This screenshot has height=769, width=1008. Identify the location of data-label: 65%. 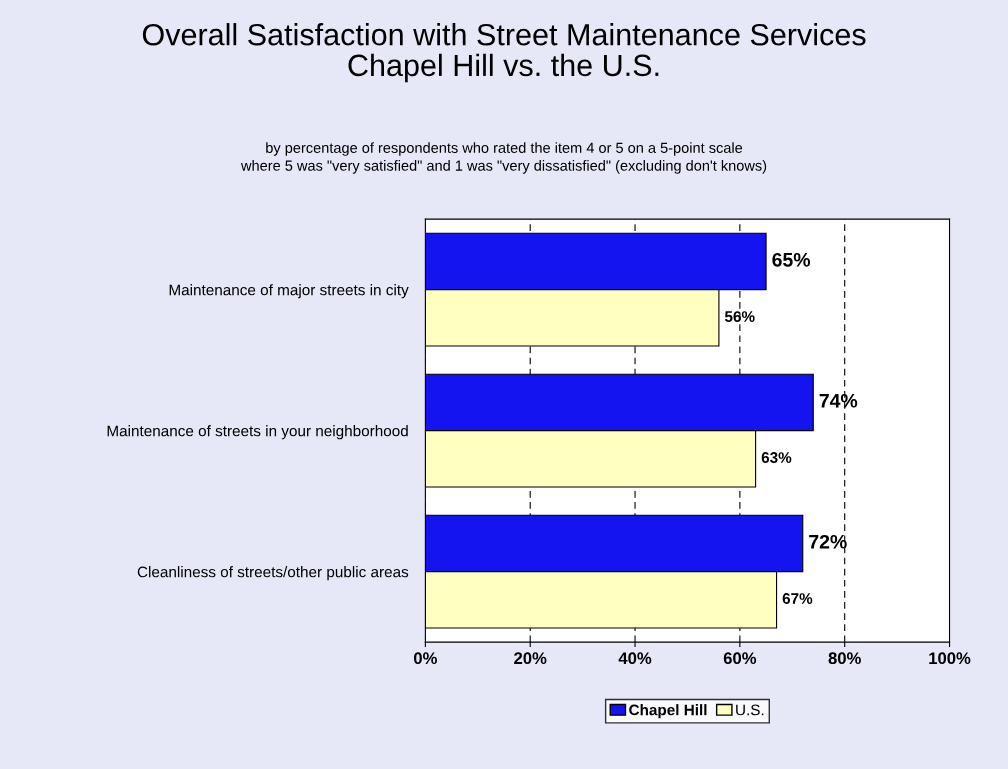
(791, 259).